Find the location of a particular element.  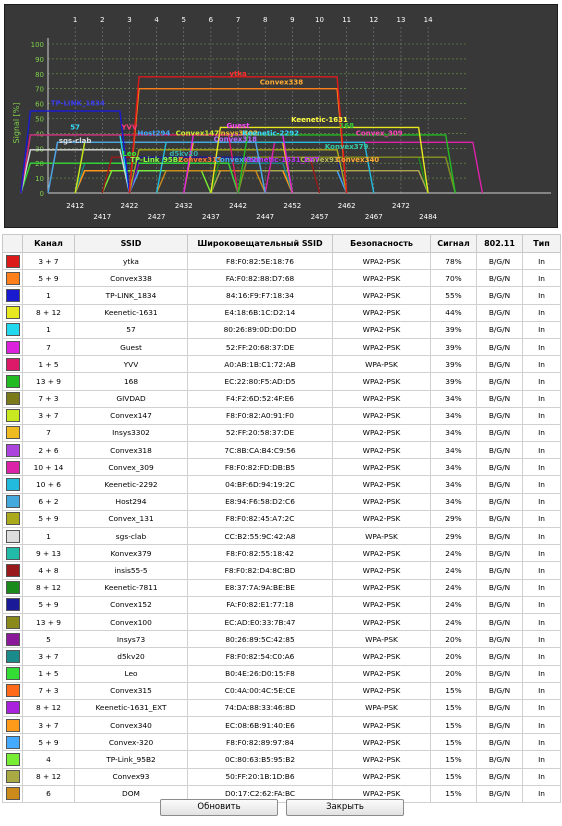

cell-signal: 20% is located at coordinates (453, 656).